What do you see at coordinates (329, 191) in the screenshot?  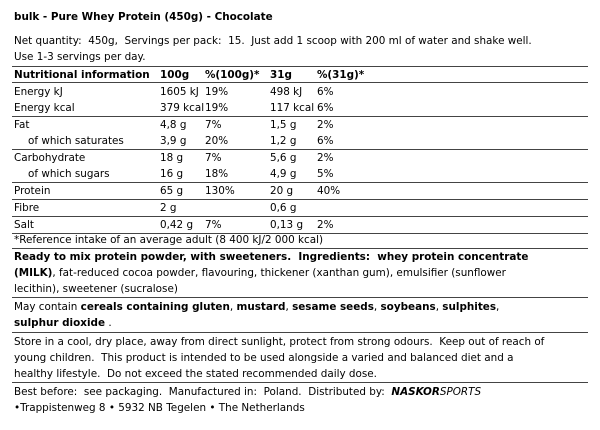 I see `cell: 40%` at bounding box center [329, 191].